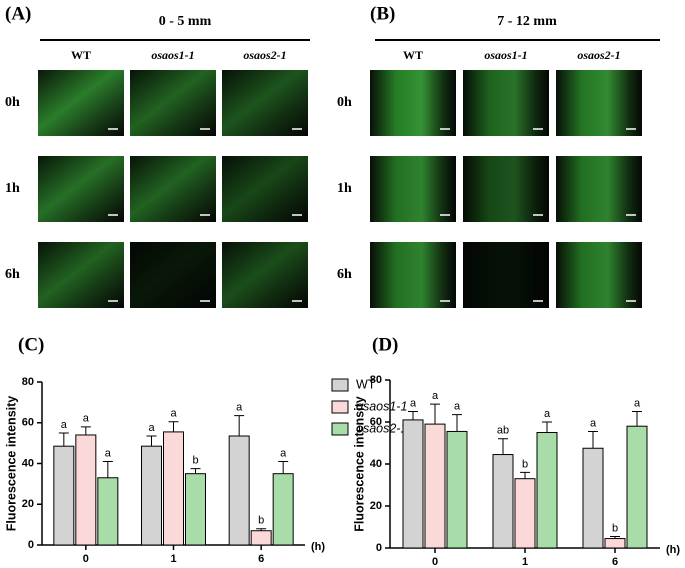  Describe the element at coordinates (18, 13) in the screenshot. I see `panel-label: (A)` at that location.